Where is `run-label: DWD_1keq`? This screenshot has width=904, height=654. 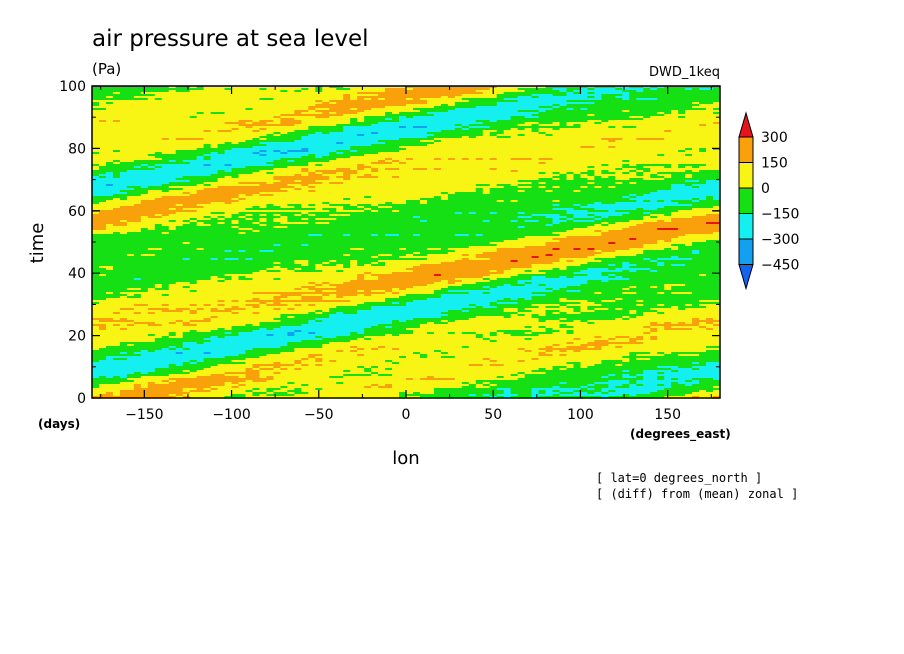
run-label: DWD_1keq is located at coordinates (684, 72).